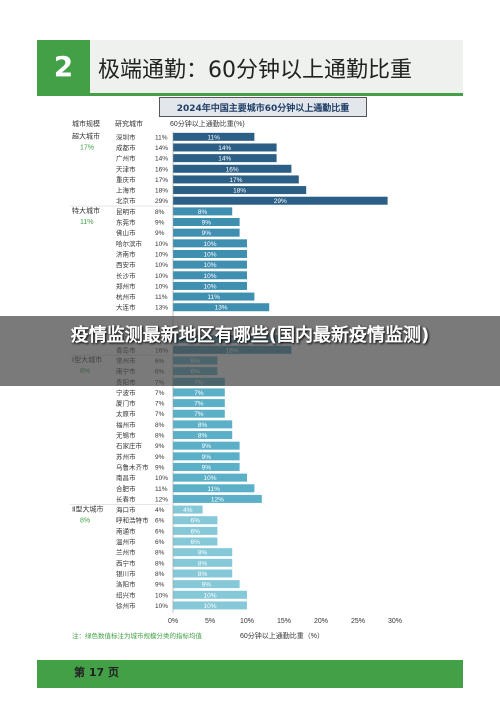 This screenshot has width=500, height=706. Describe the element at coordinates (129, 243) in the screenshot. I see `city-label: 哈尔滨市` at that location.